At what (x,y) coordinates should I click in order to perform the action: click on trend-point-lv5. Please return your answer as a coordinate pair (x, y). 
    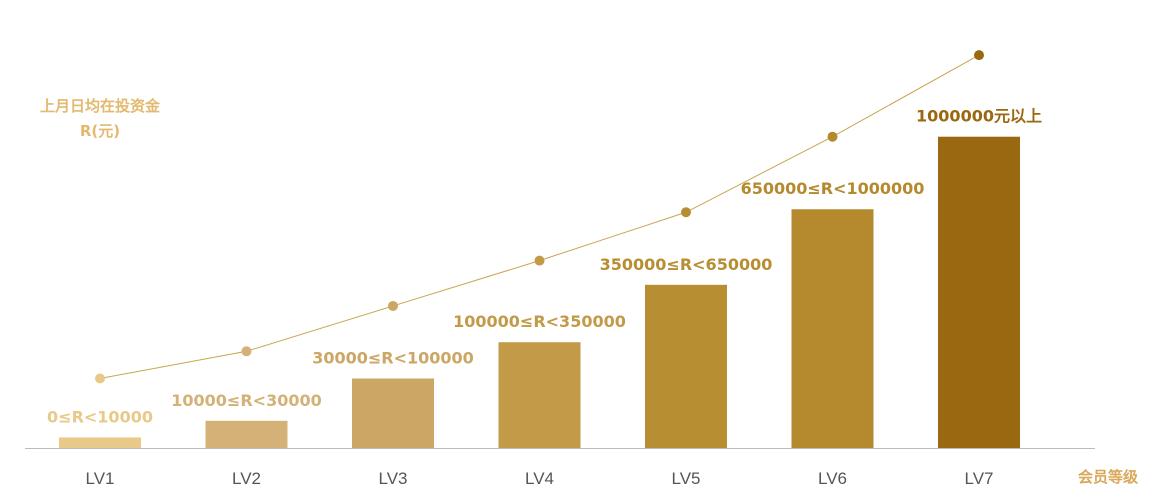
    Looking at the image, I should click on (686, 212).